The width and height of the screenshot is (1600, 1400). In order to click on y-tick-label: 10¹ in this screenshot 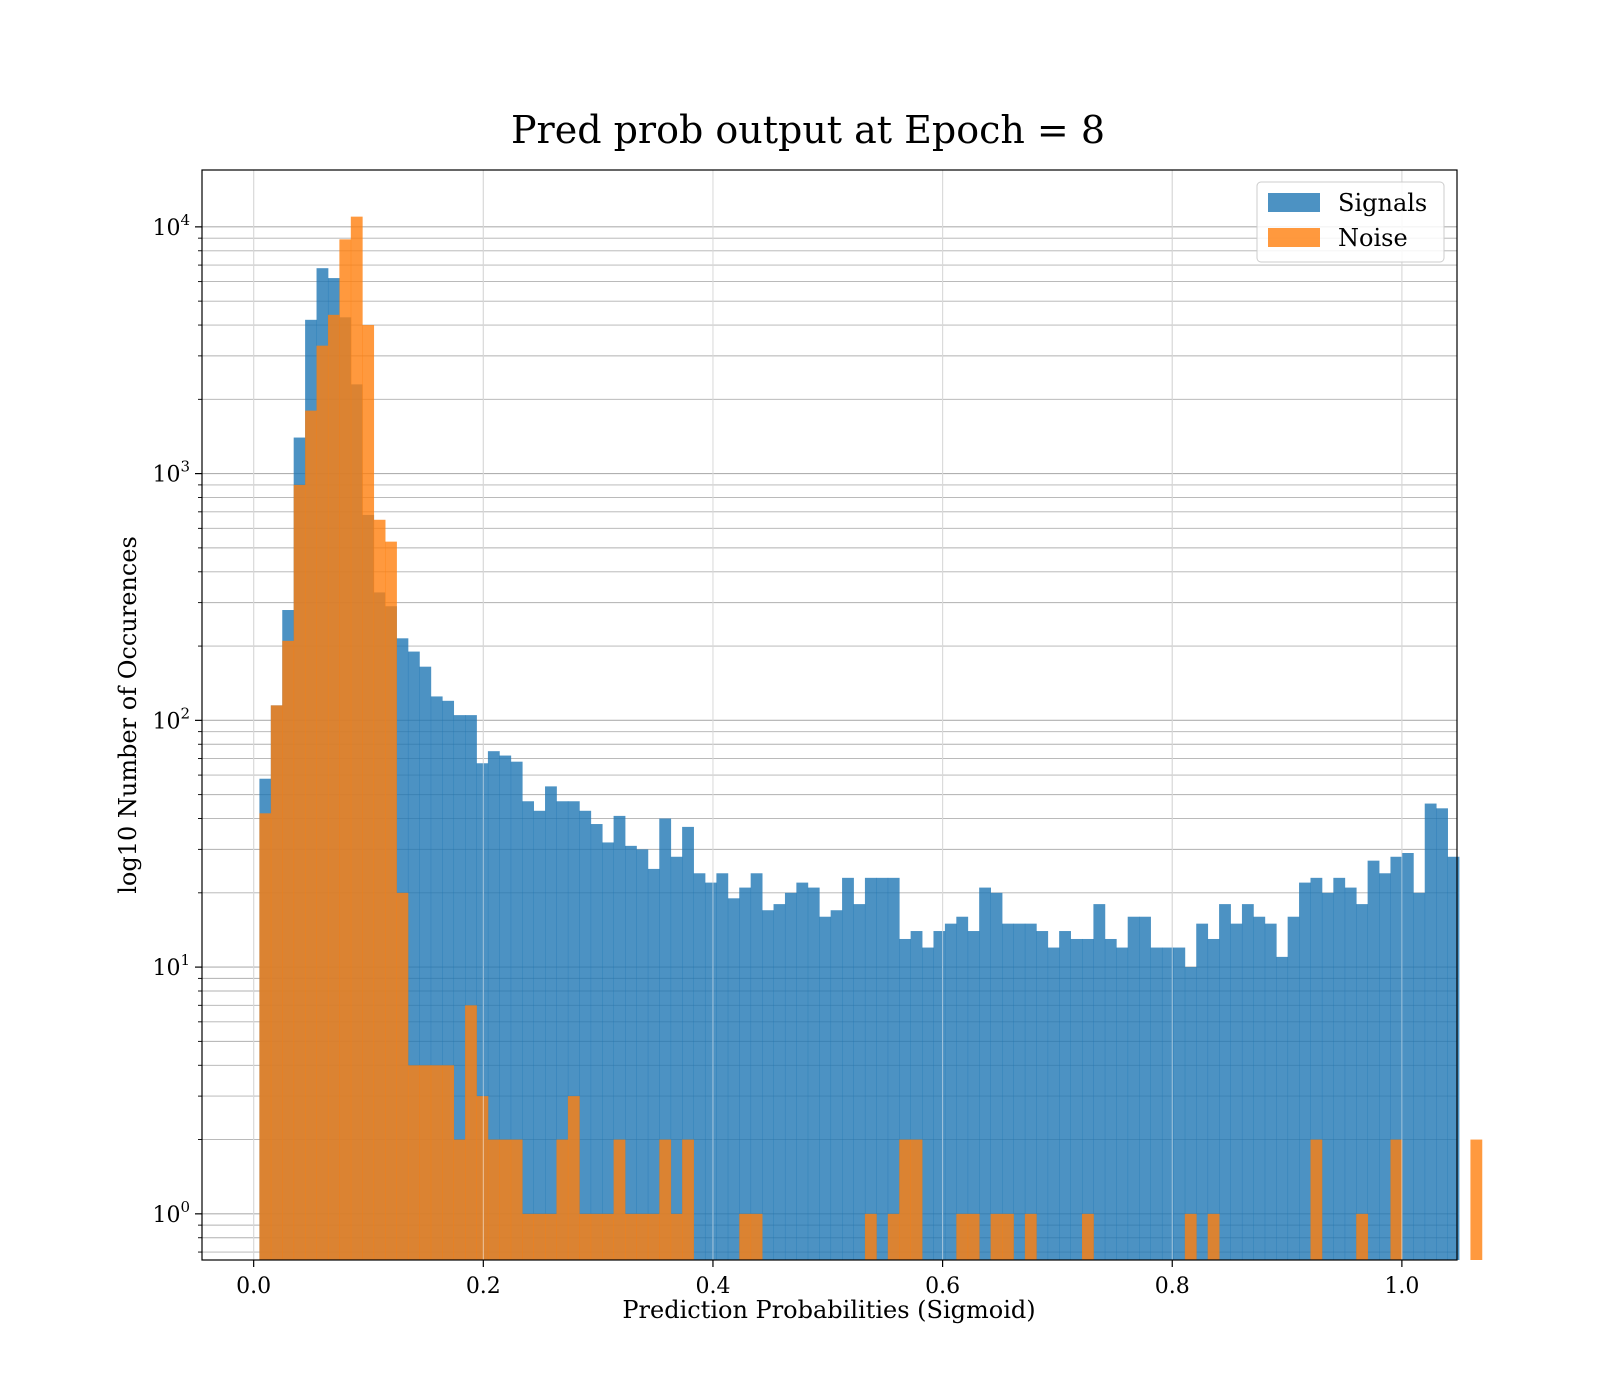, I will do `click(171, 966)`.